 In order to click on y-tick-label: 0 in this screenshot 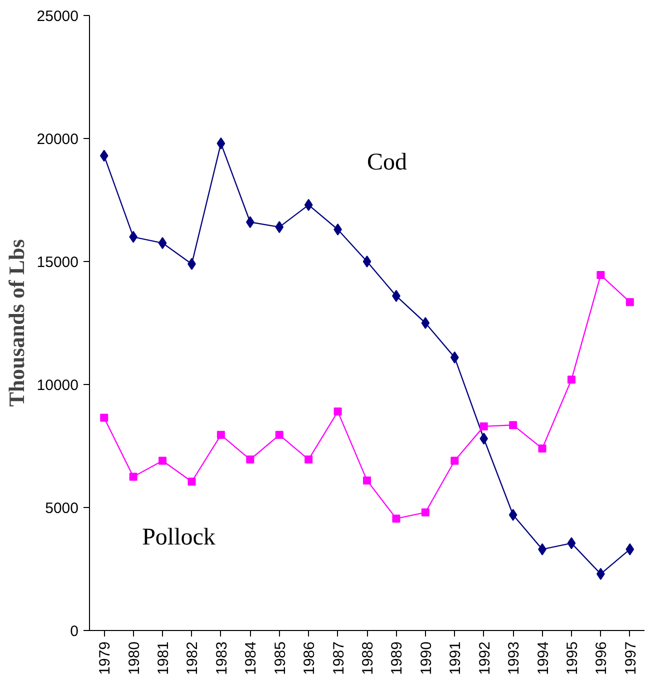, I will do `click(74, 631)`.